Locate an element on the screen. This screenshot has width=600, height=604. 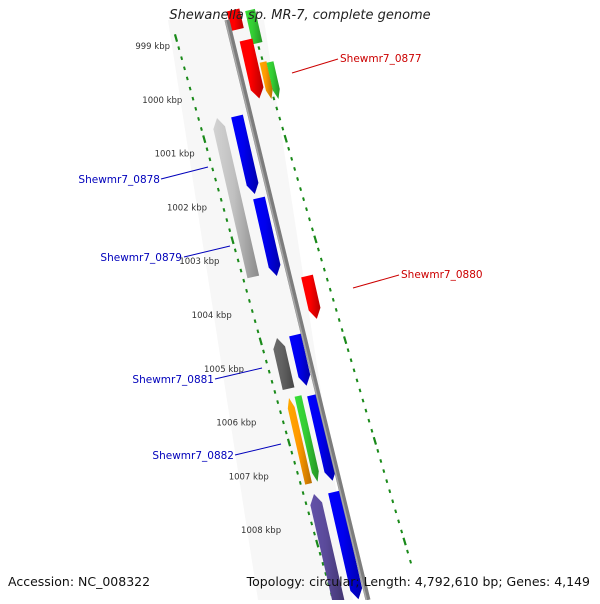
gene-label-shewmr7_0877: Shewmr7_0877 is located at coordinates (381, 59).